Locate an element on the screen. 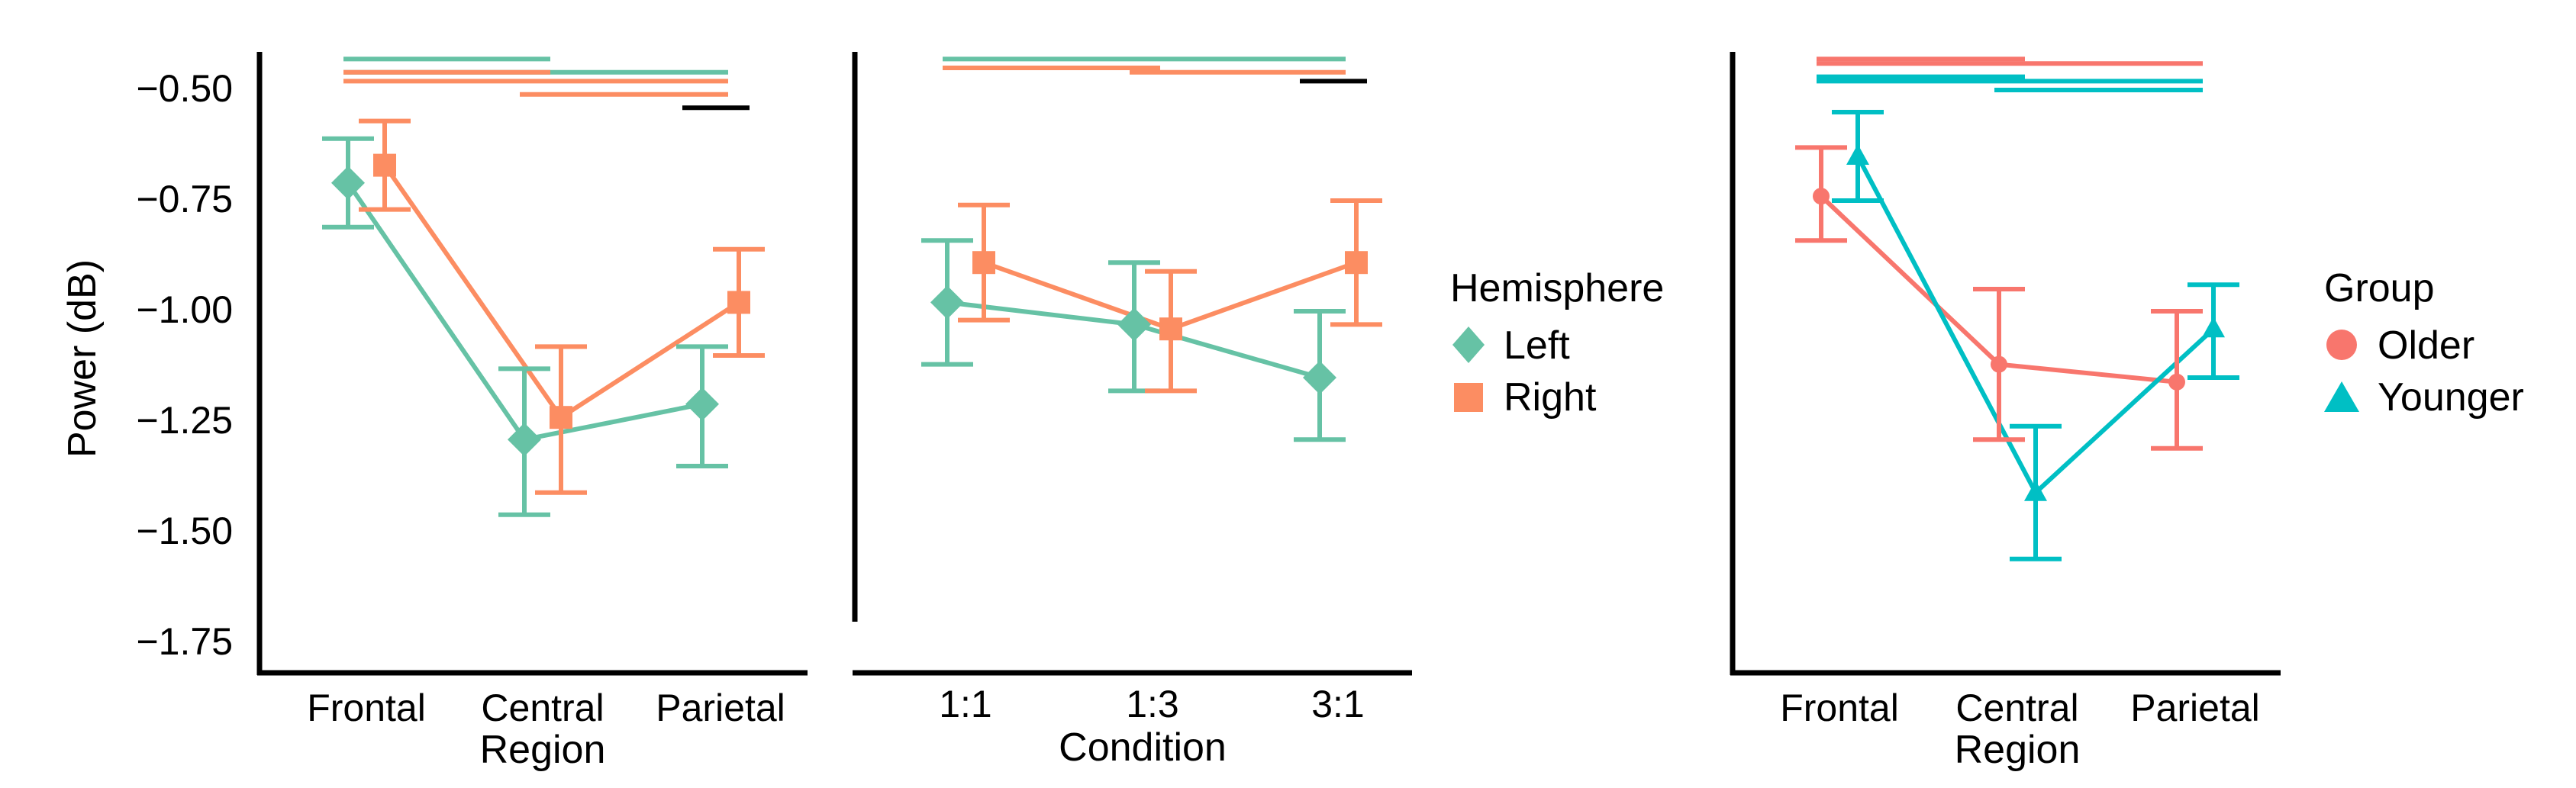  y-tick-label: −0.75 is located at coordinates (185, 199).